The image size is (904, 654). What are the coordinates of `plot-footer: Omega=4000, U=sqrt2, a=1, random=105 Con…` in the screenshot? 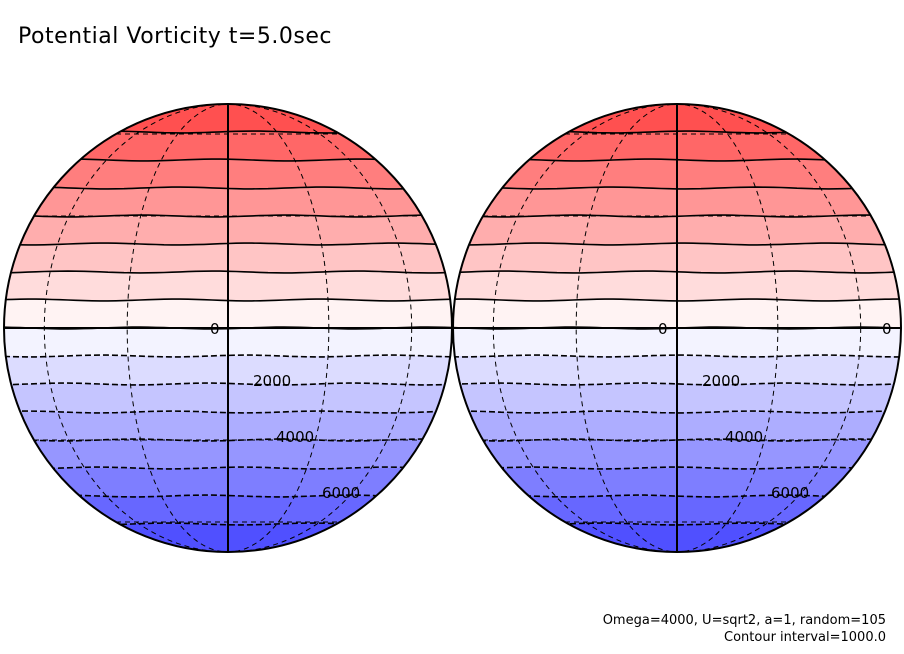 It's located at (744, 629).